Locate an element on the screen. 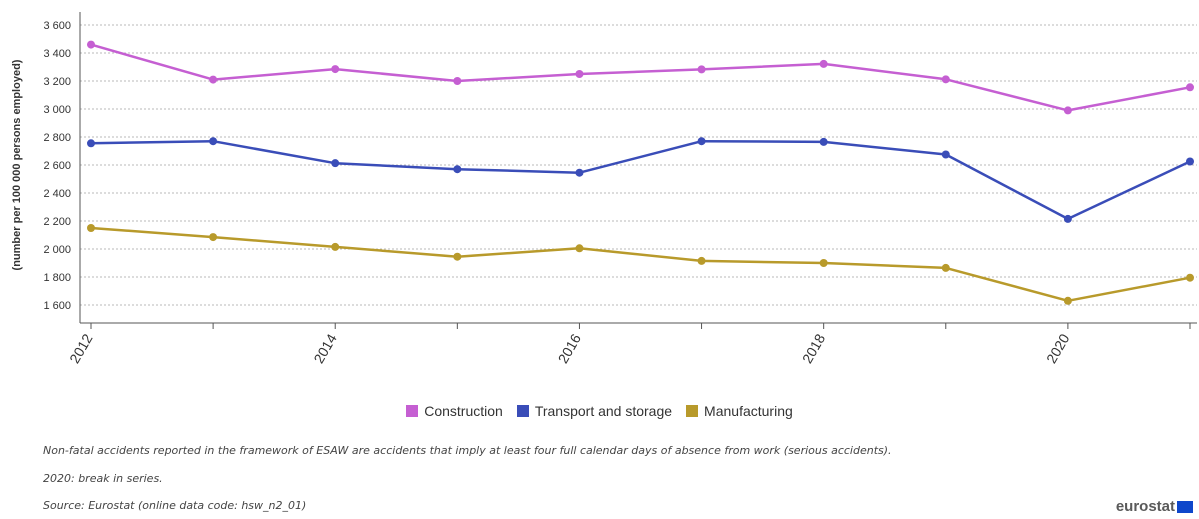 The height and width of the screenshot is (519, 1199). eu-flag-icon is located at coordinates (1185, 506).